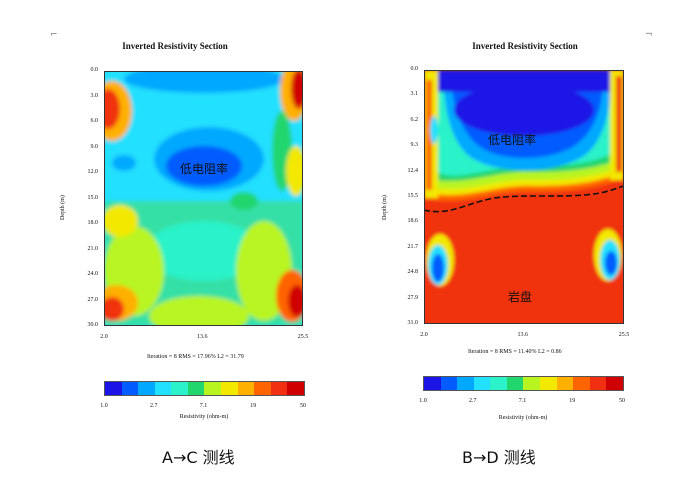 The image size is (700, 500). Describe the element at coordinates (520, 297) in the screenshot. I see `annotation-bedrock: 岩盘` at that location.